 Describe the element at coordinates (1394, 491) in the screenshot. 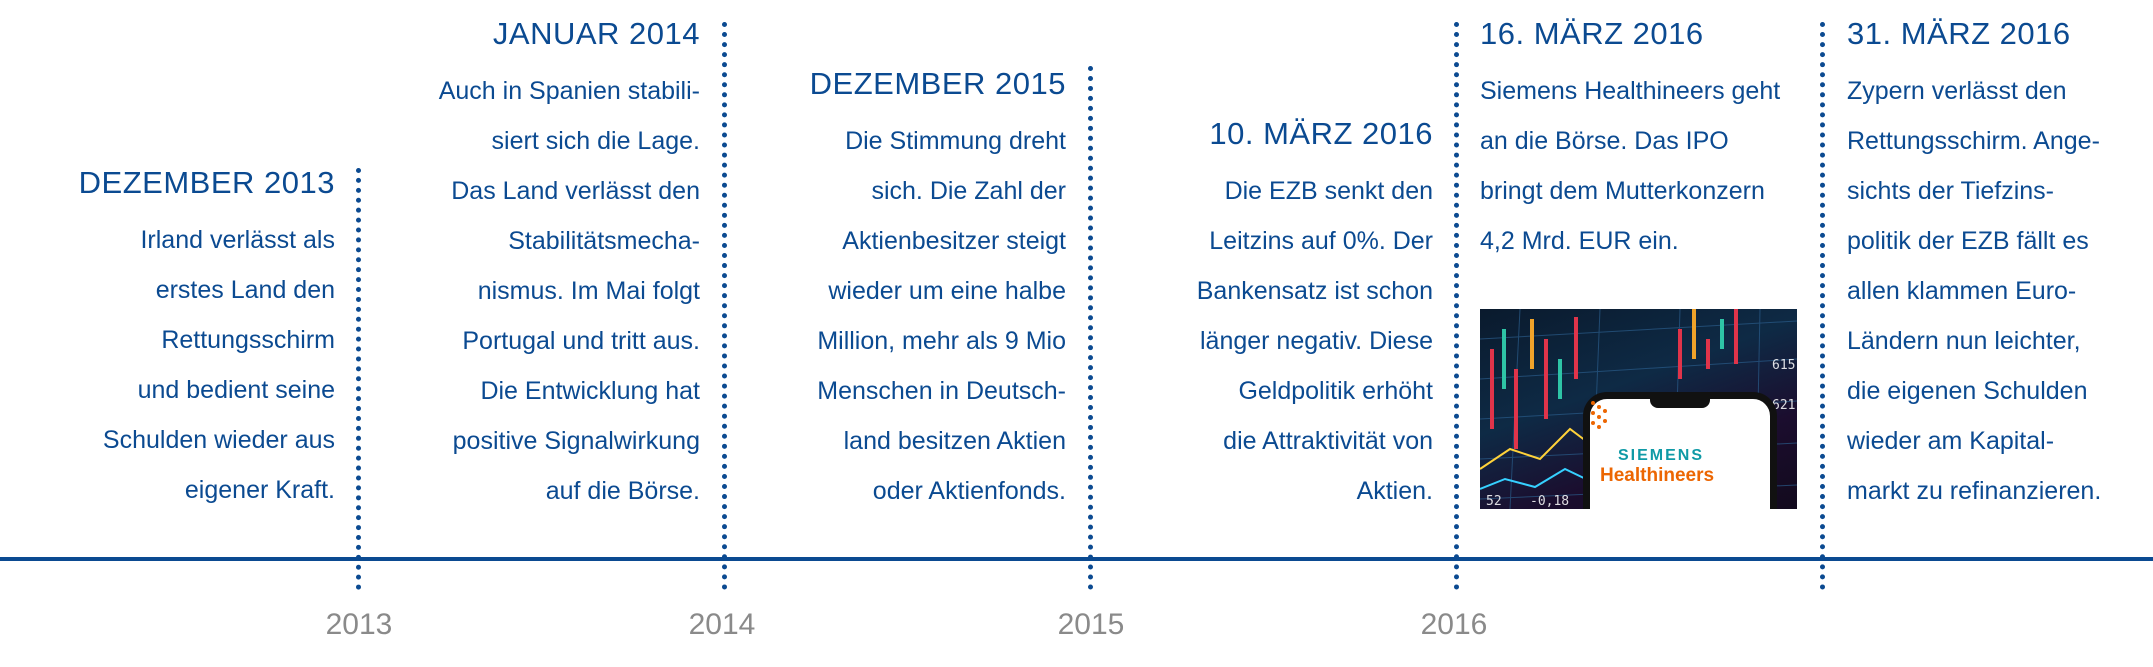

I see `event-text-line: Aktien.` at that location.